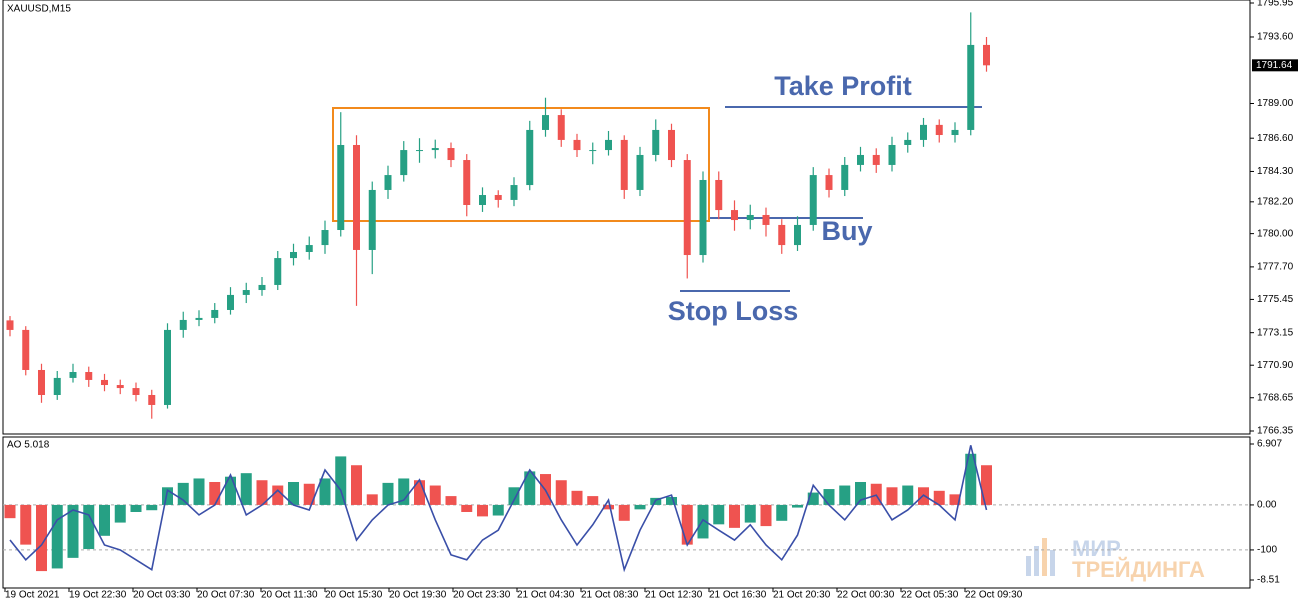 Image resolution: width=1300 pixels, height=600 pixels. I want to click on x-tick-label: 19 Oct 2021, so click(32, 595).